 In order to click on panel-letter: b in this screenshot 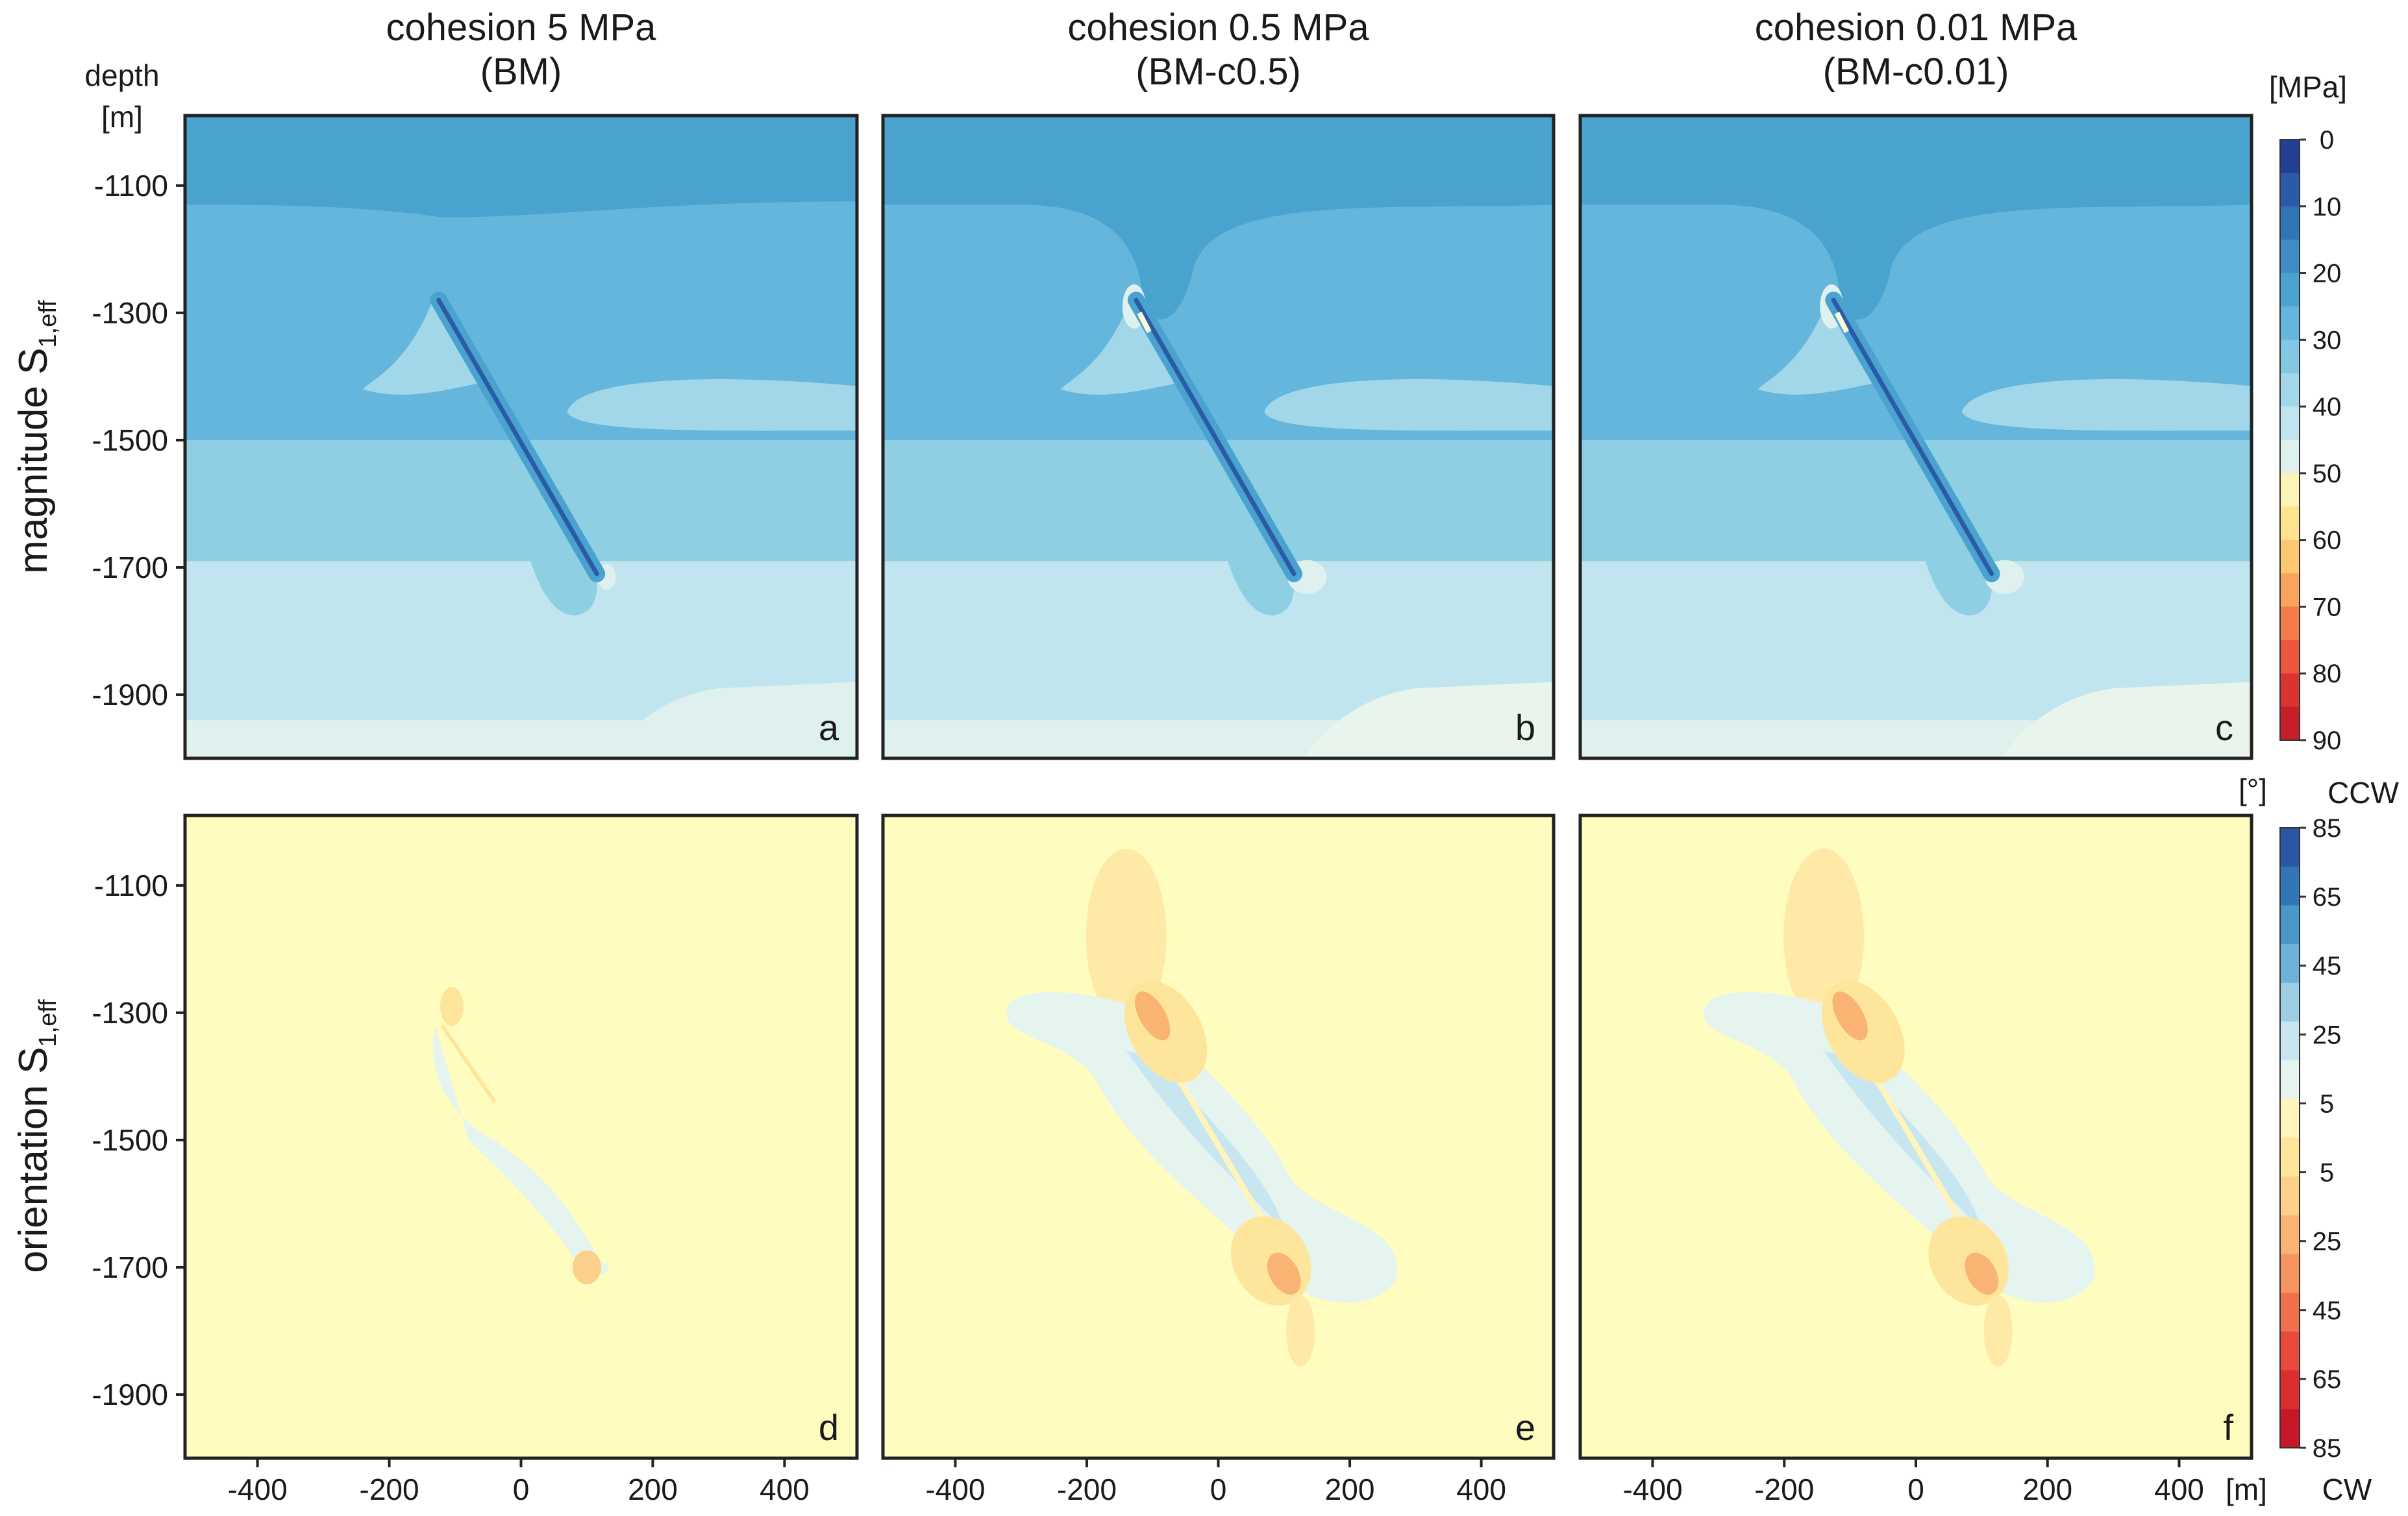, I will do `click(1525, 728)`.